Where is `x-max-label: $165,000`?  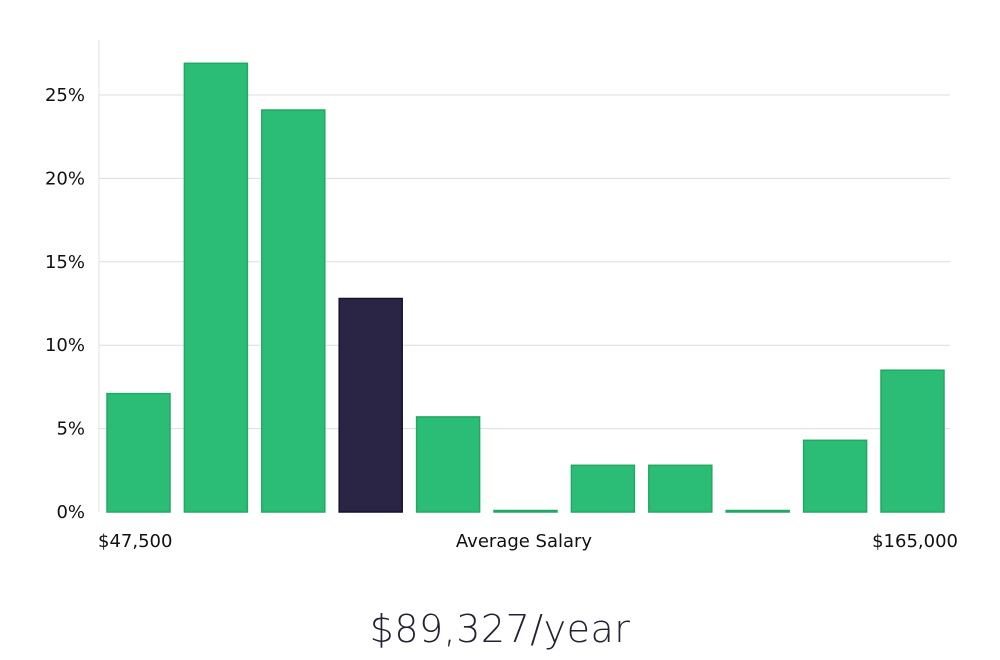
x-max-label: $165,000 is located at coordinates (915, 541).